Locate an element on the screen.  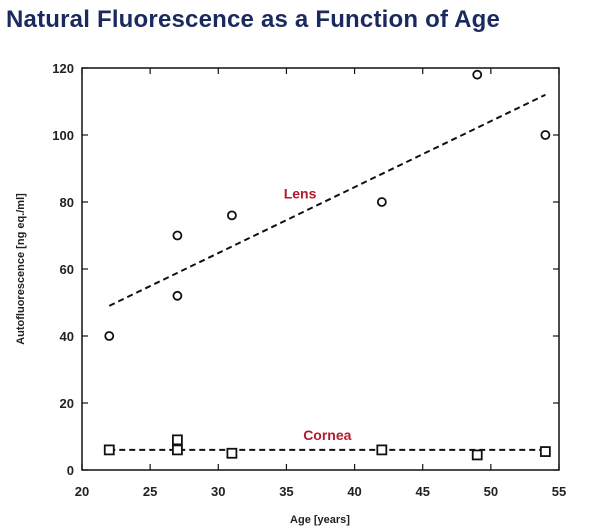
y-tick-label: 100 is located at coordinates (63, 135).